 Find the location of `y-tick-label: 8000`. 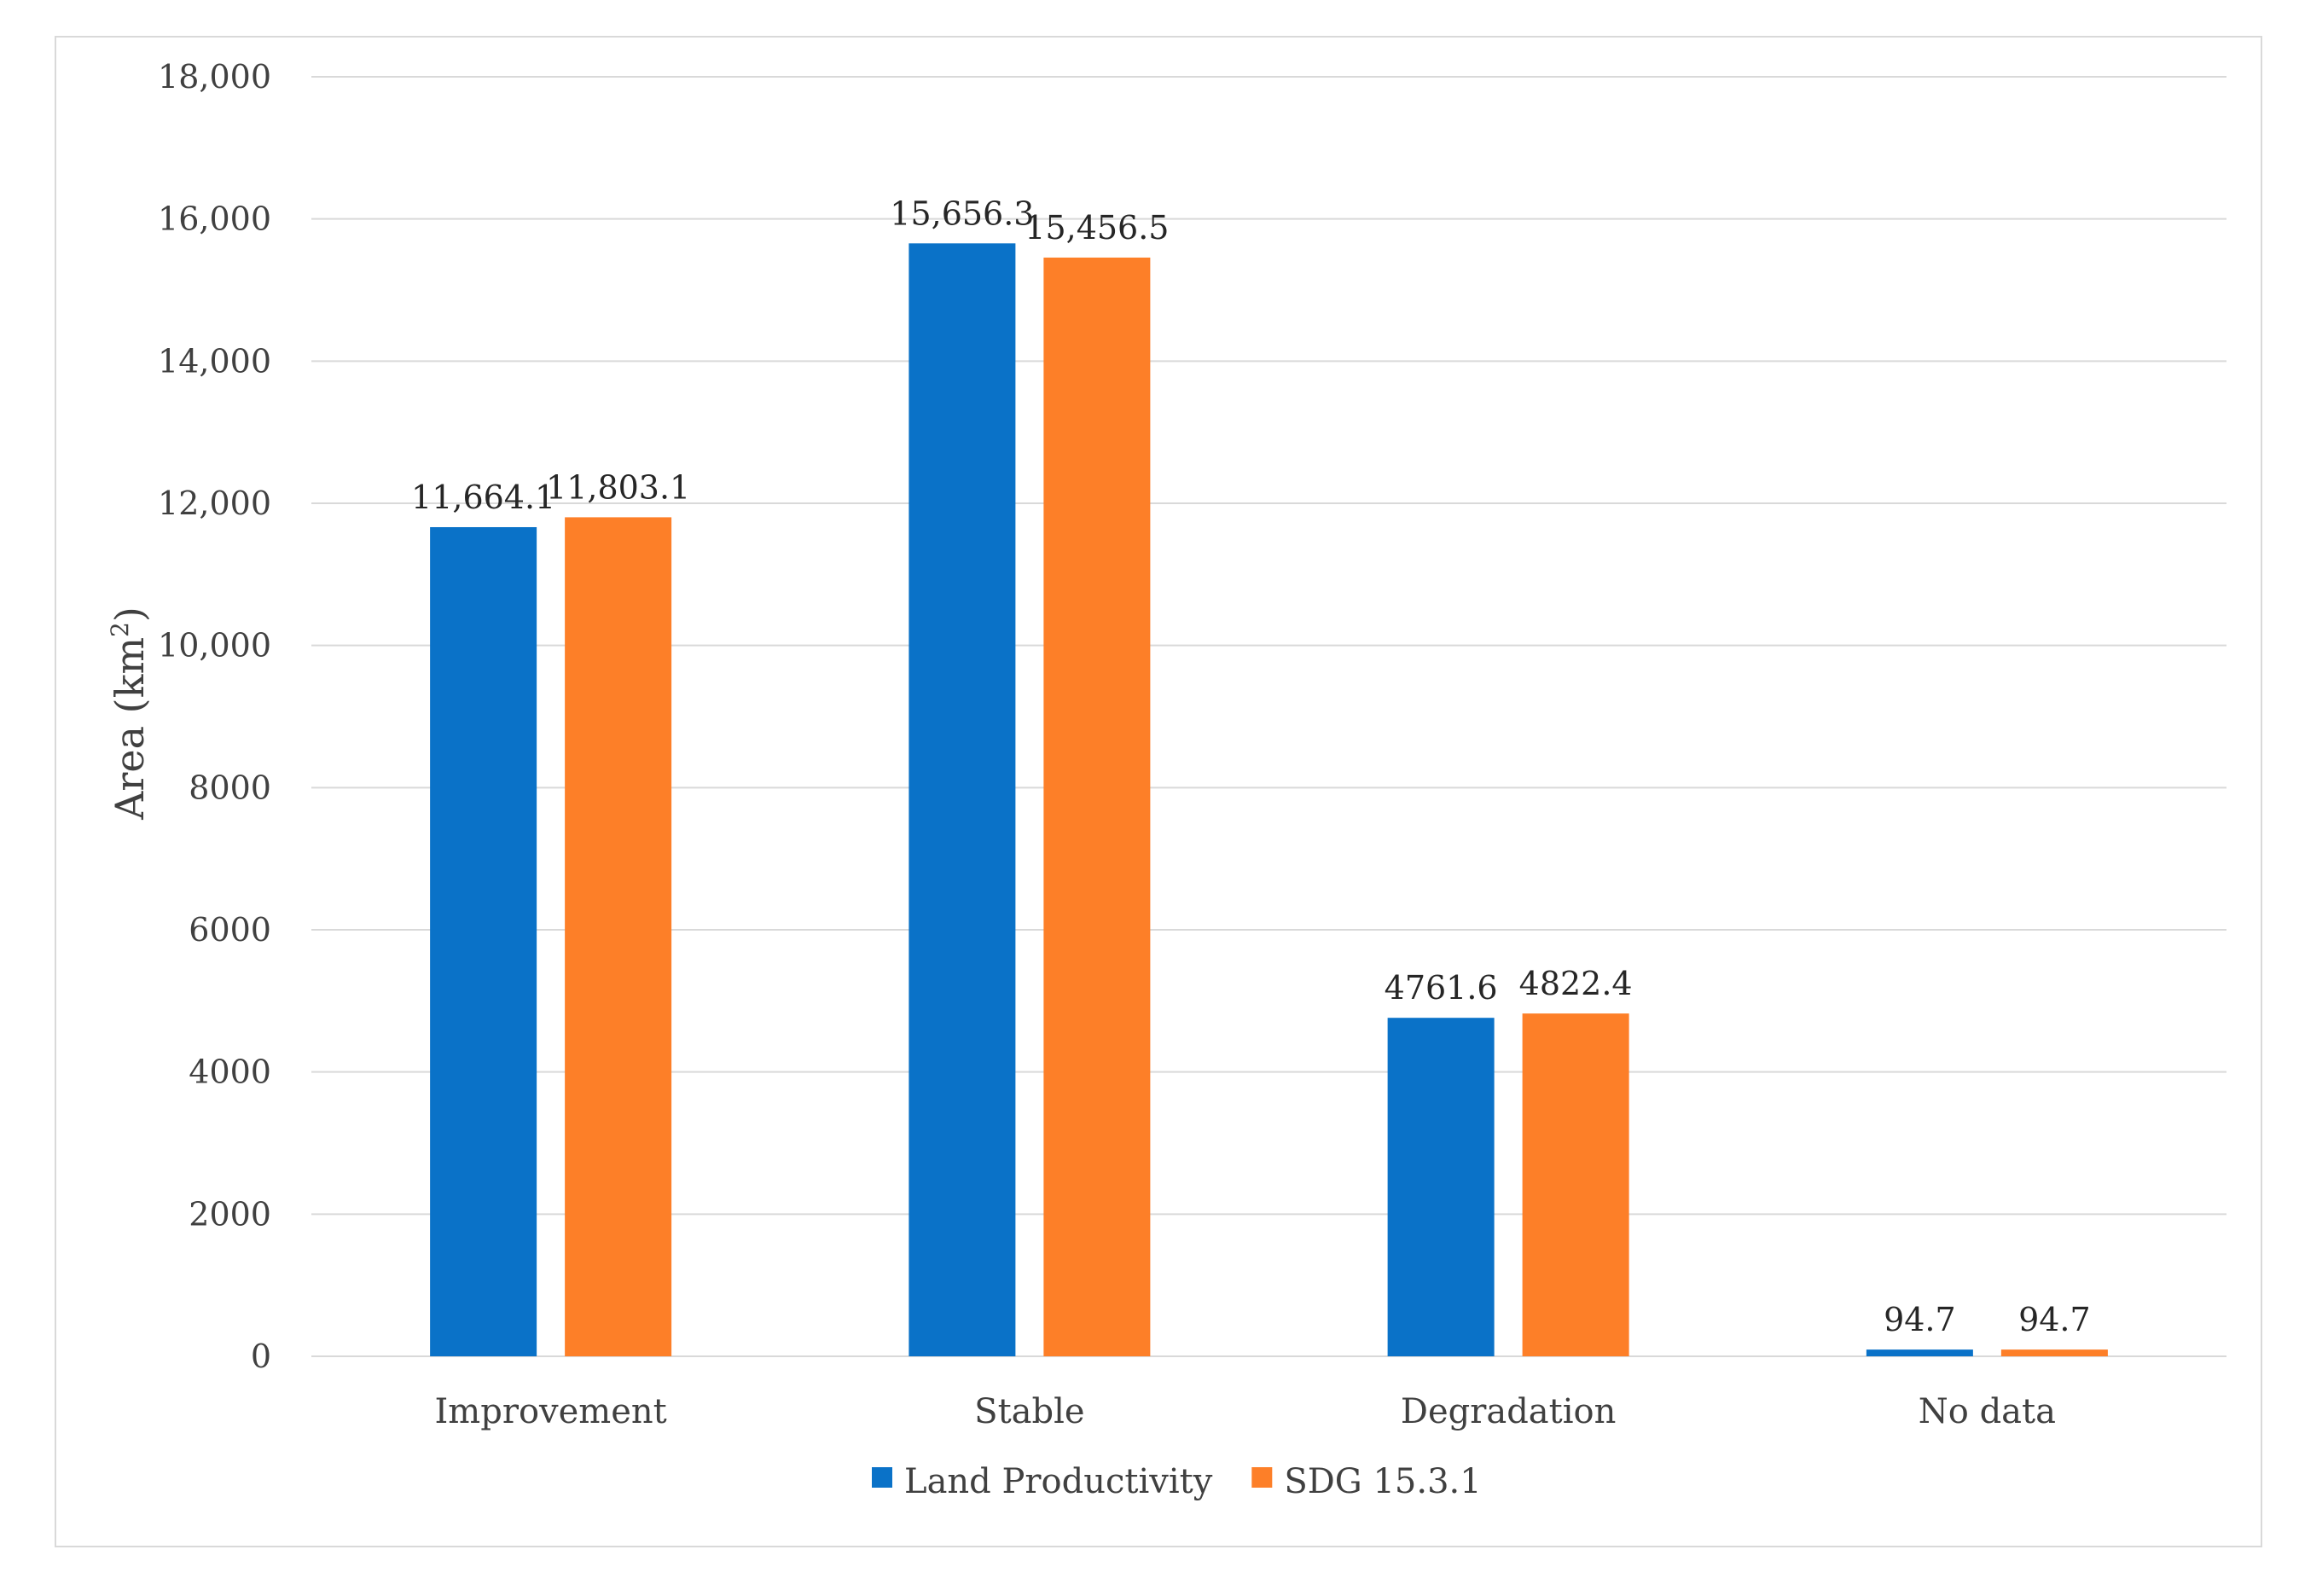

y-tick-label: 8000 is located at coordinates (230, 787).